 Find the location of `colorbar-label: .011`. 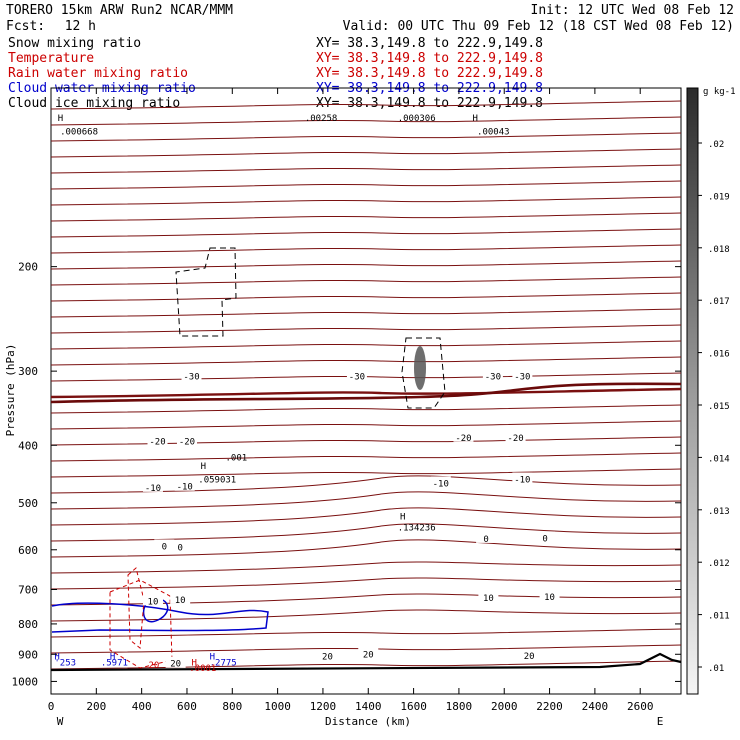

colorbar-label: .011 is located at coordinates (719, 617).